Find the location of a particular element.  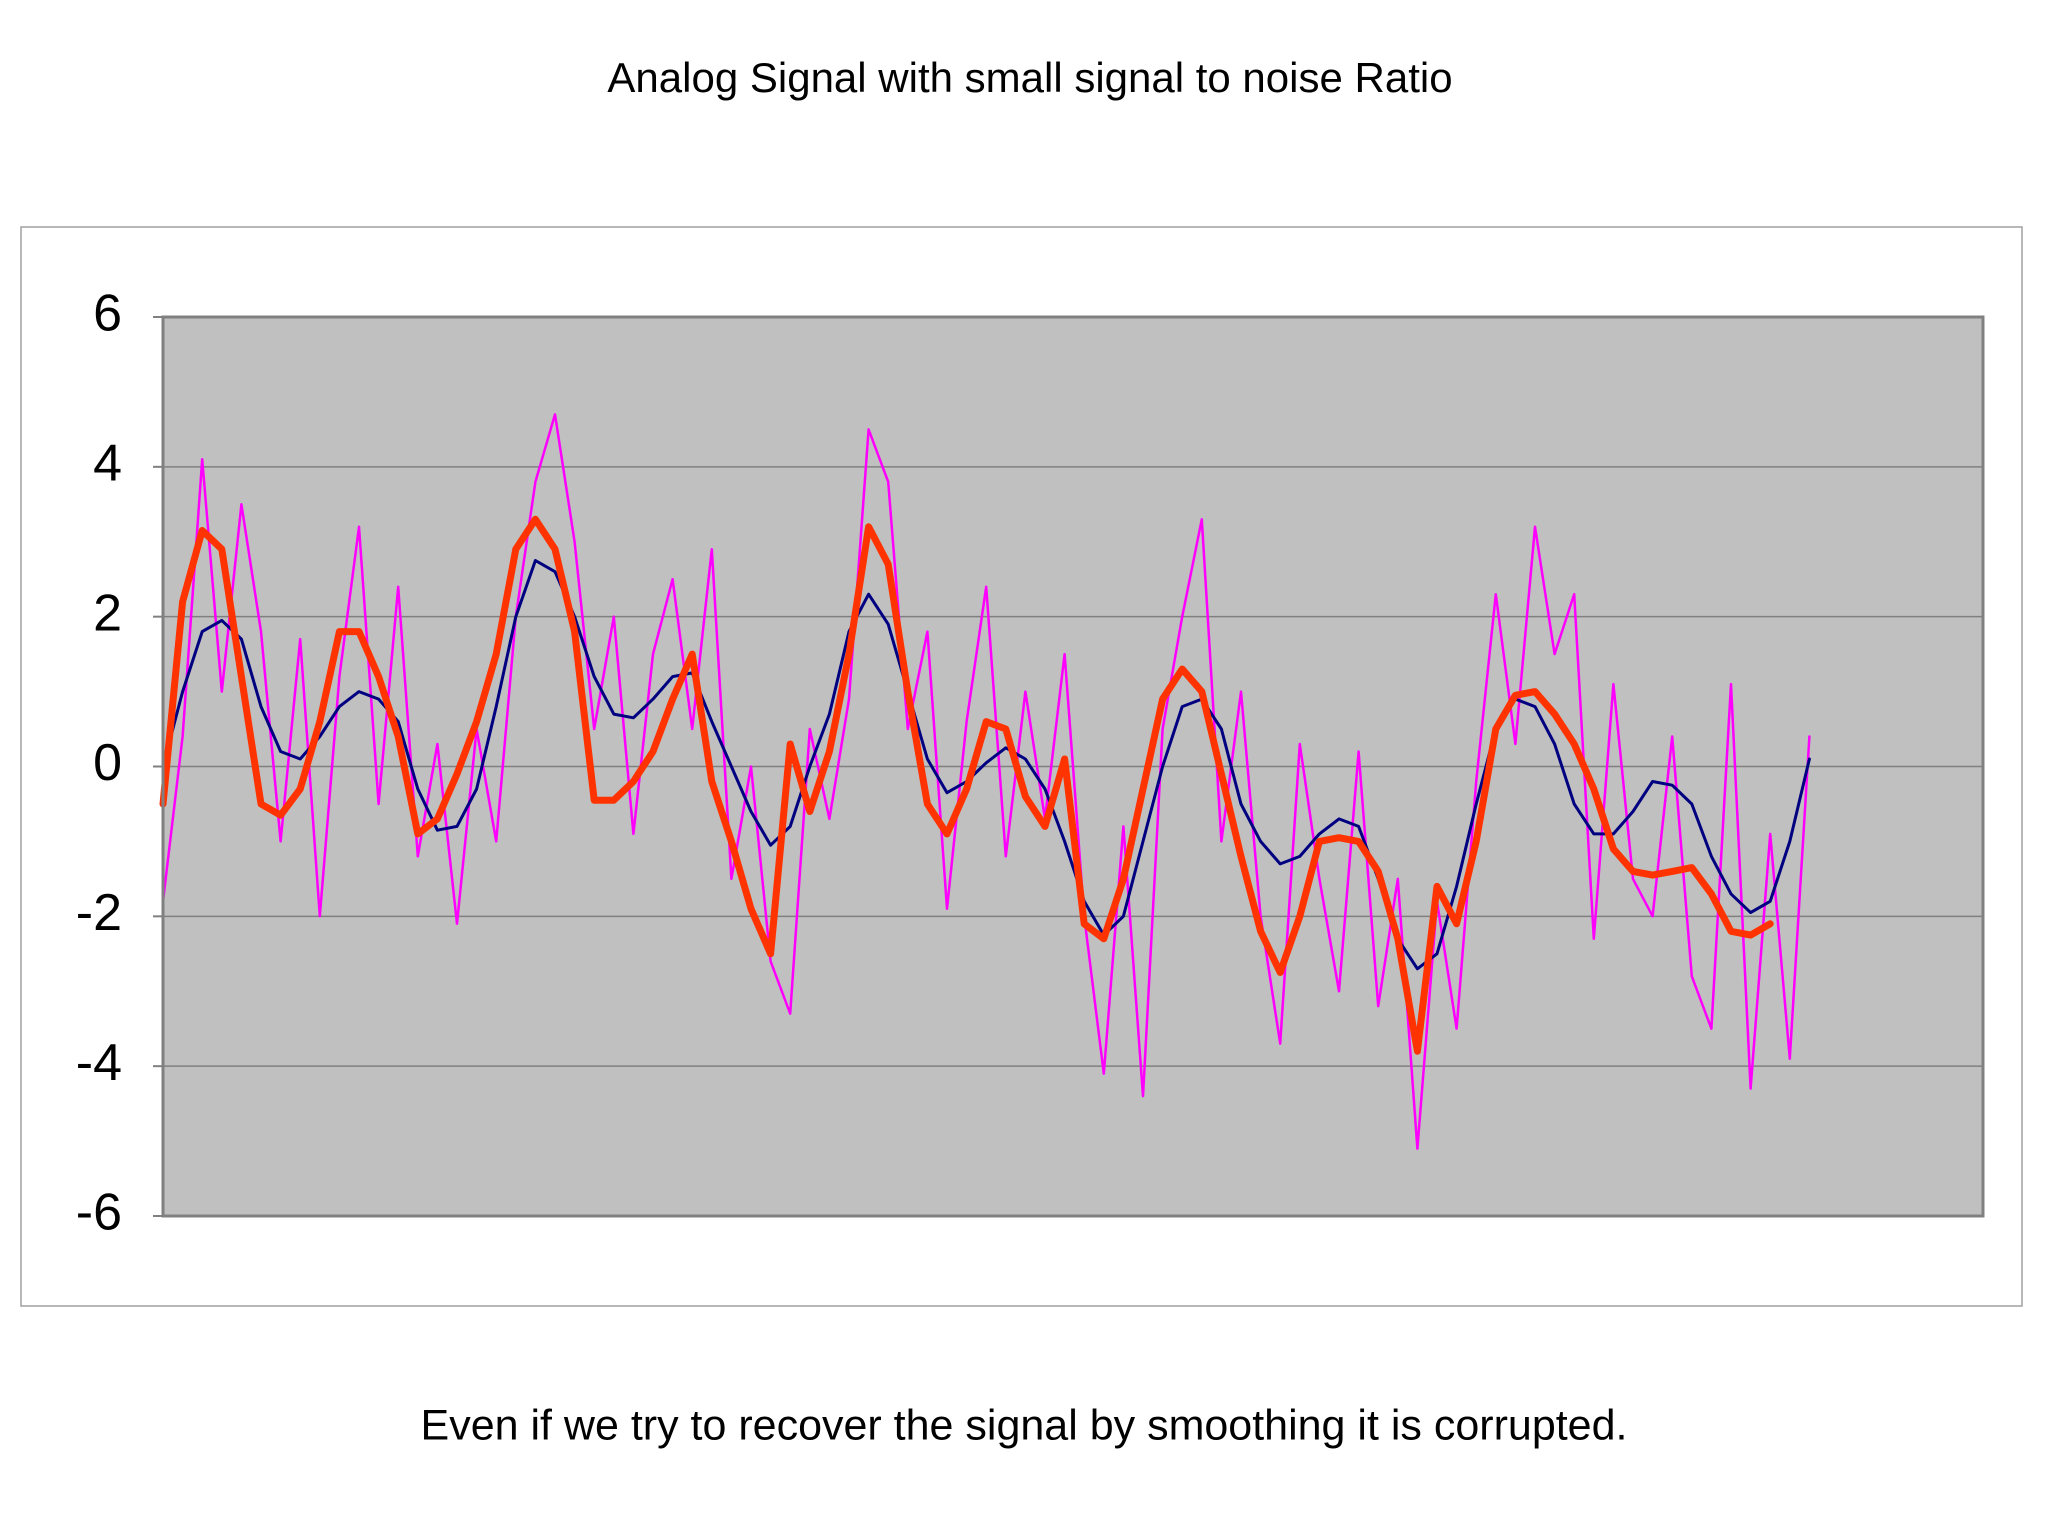

y-tick-label: -6 is located at coordinates (99, 1213).